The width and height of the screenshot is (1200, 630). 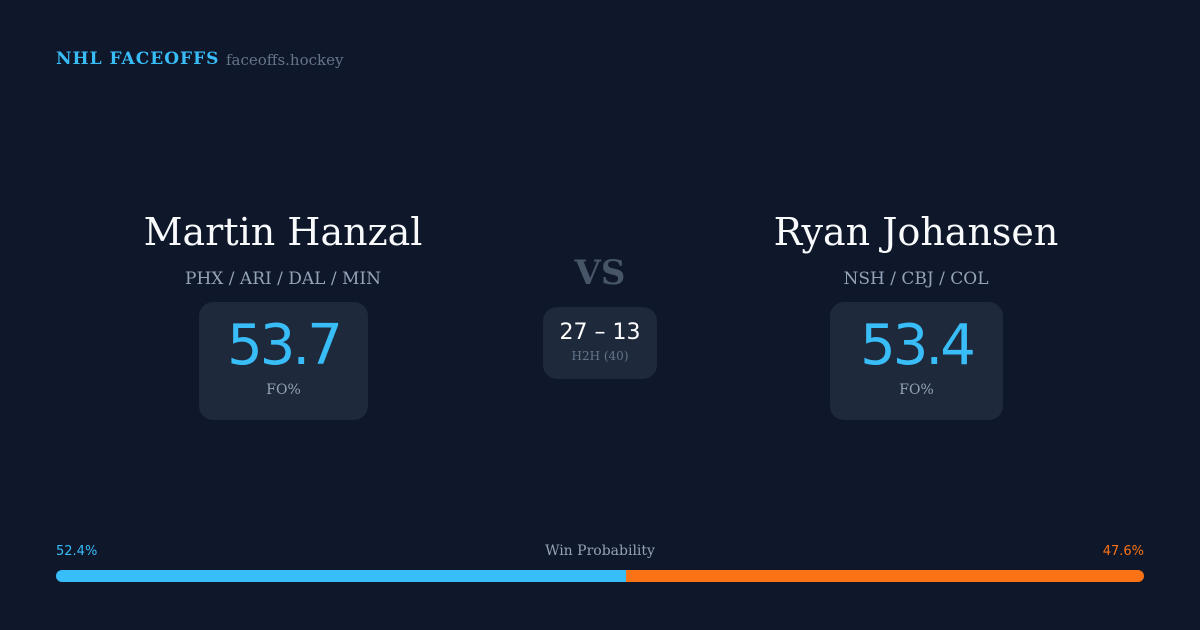 What do you see at coordinates (285, 345) in the screenshot?
I see `fo-pct-value: 53.7` at bounding box center [285, 345].